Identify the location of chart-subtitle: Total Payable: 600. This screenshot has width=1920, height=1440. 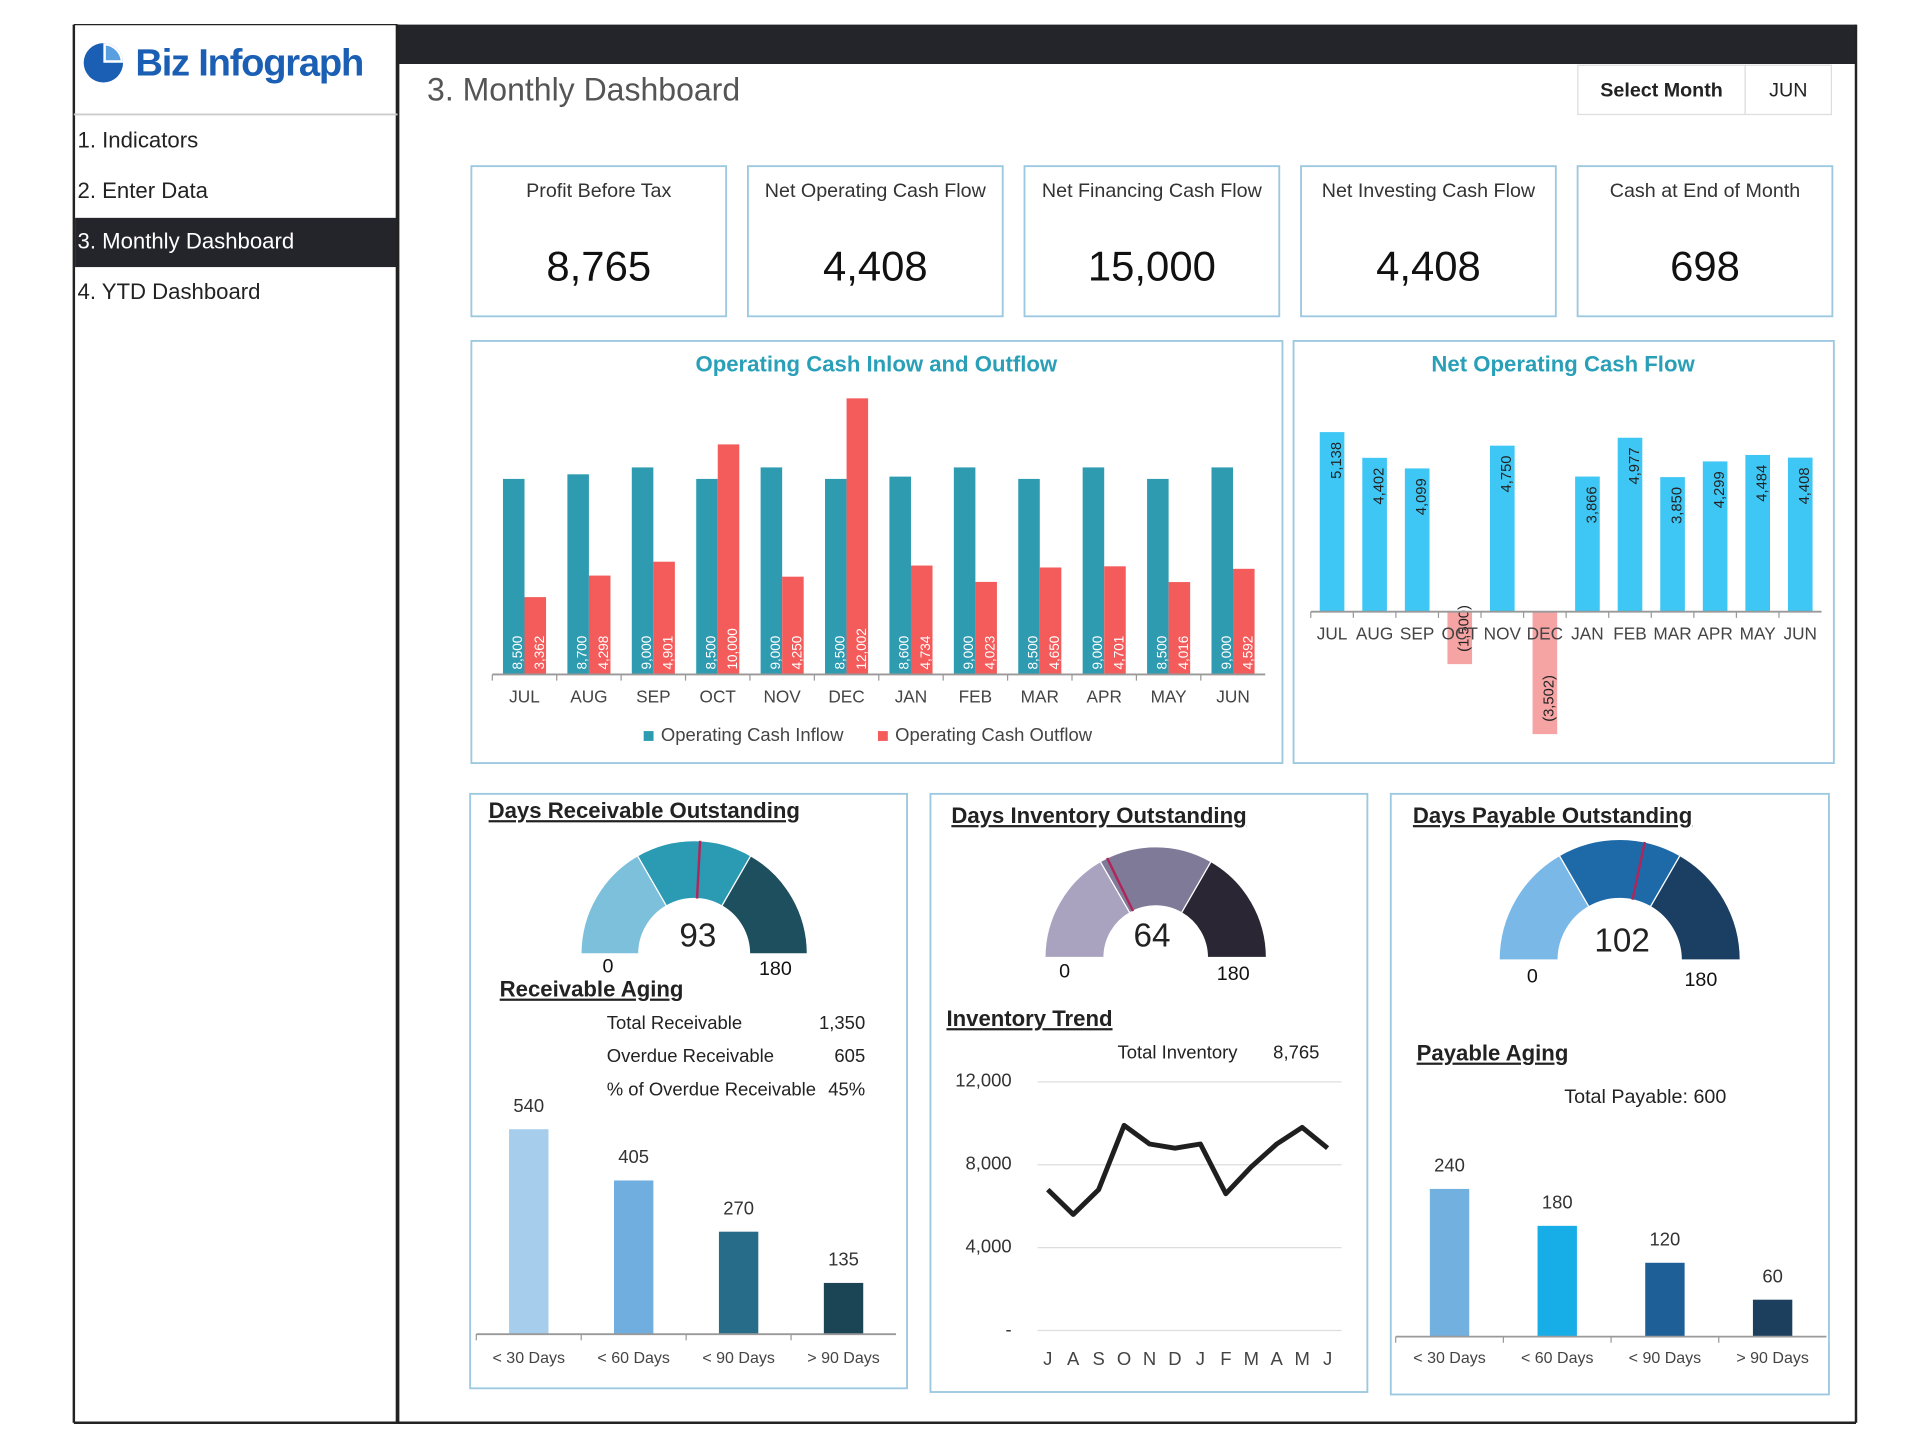
(1645, 1097).